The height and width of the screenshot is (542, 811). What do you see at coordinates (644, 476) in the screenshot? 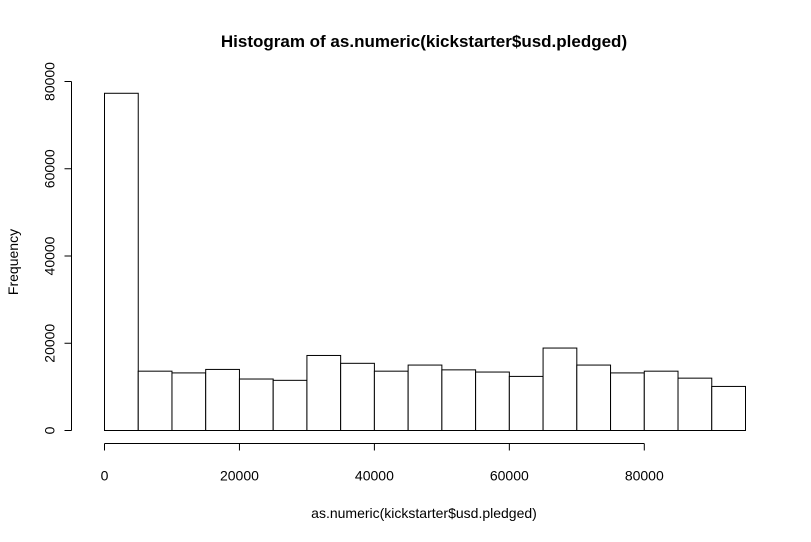
I see `x-tick-label: 80000` at bounding box center [644, 476].